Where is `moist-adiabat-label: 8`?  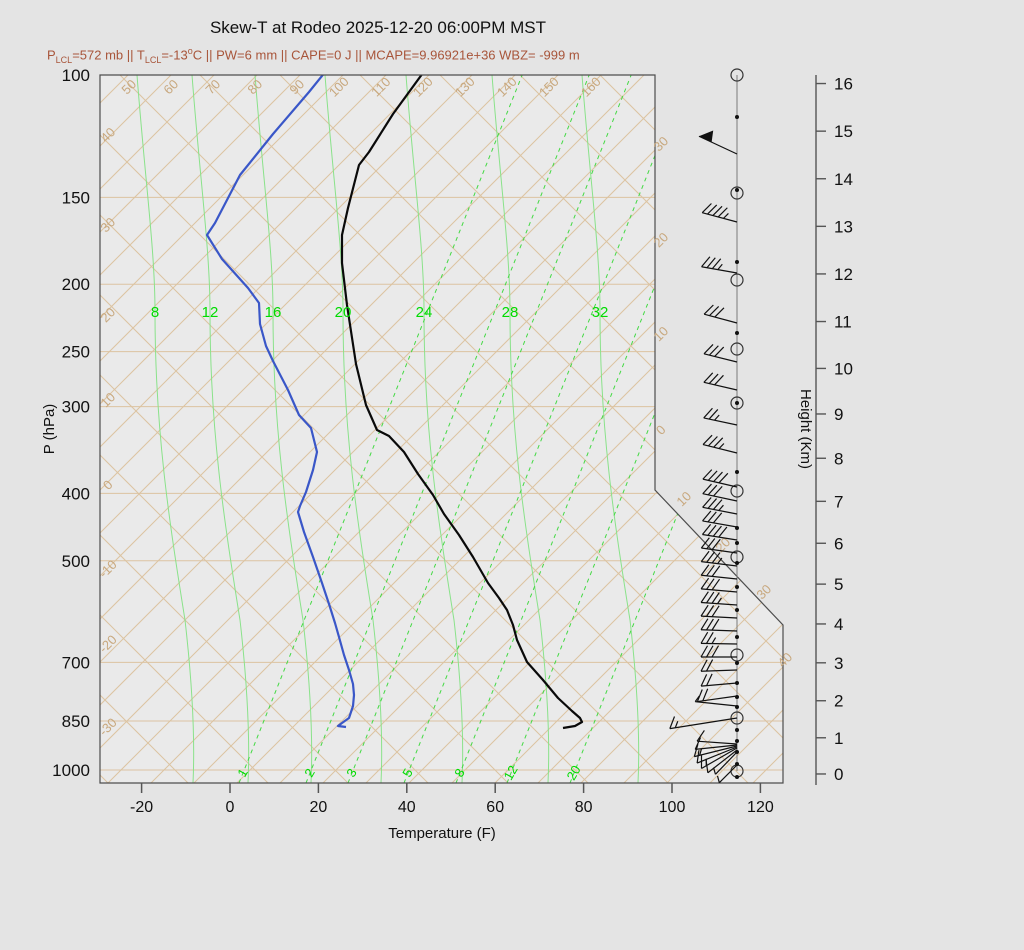 moist-adiabat-label: 8 is located at coordinates (155, 312).